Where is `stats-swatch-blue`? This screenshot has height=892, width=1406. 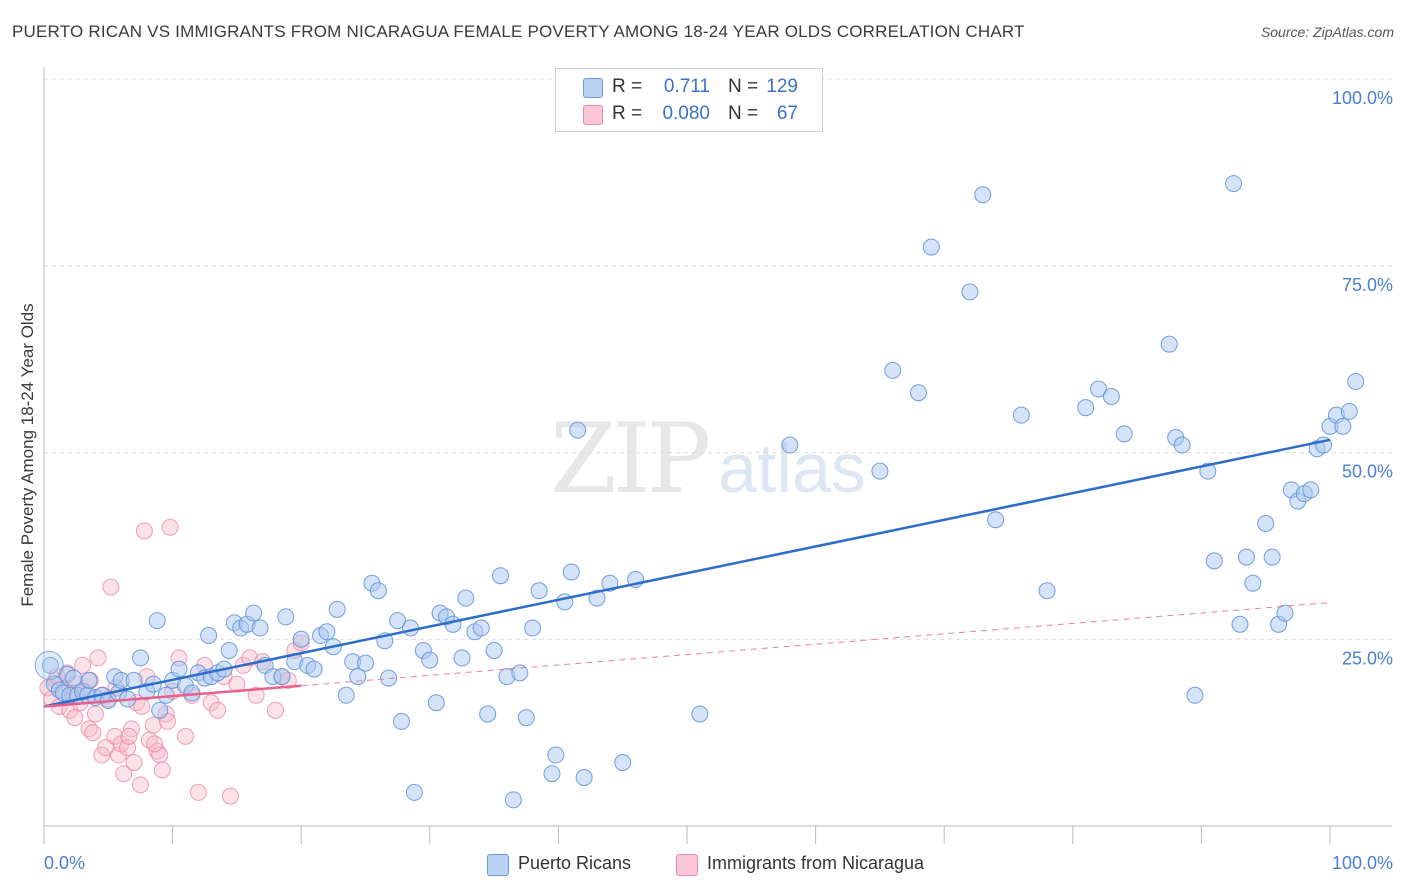
stats-swatch-blue is located at coordinates (593, 88).